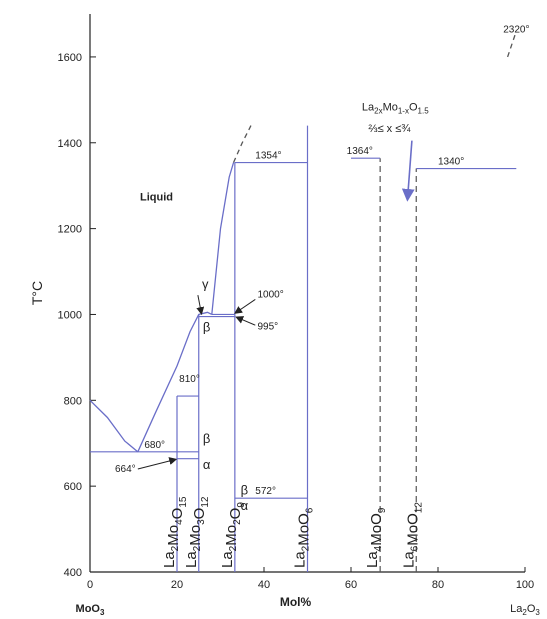  What do you see at coordinates (175, 382) in the screenshot?
I see `liquidus-mid-curve` at bounding box center [175, 382].